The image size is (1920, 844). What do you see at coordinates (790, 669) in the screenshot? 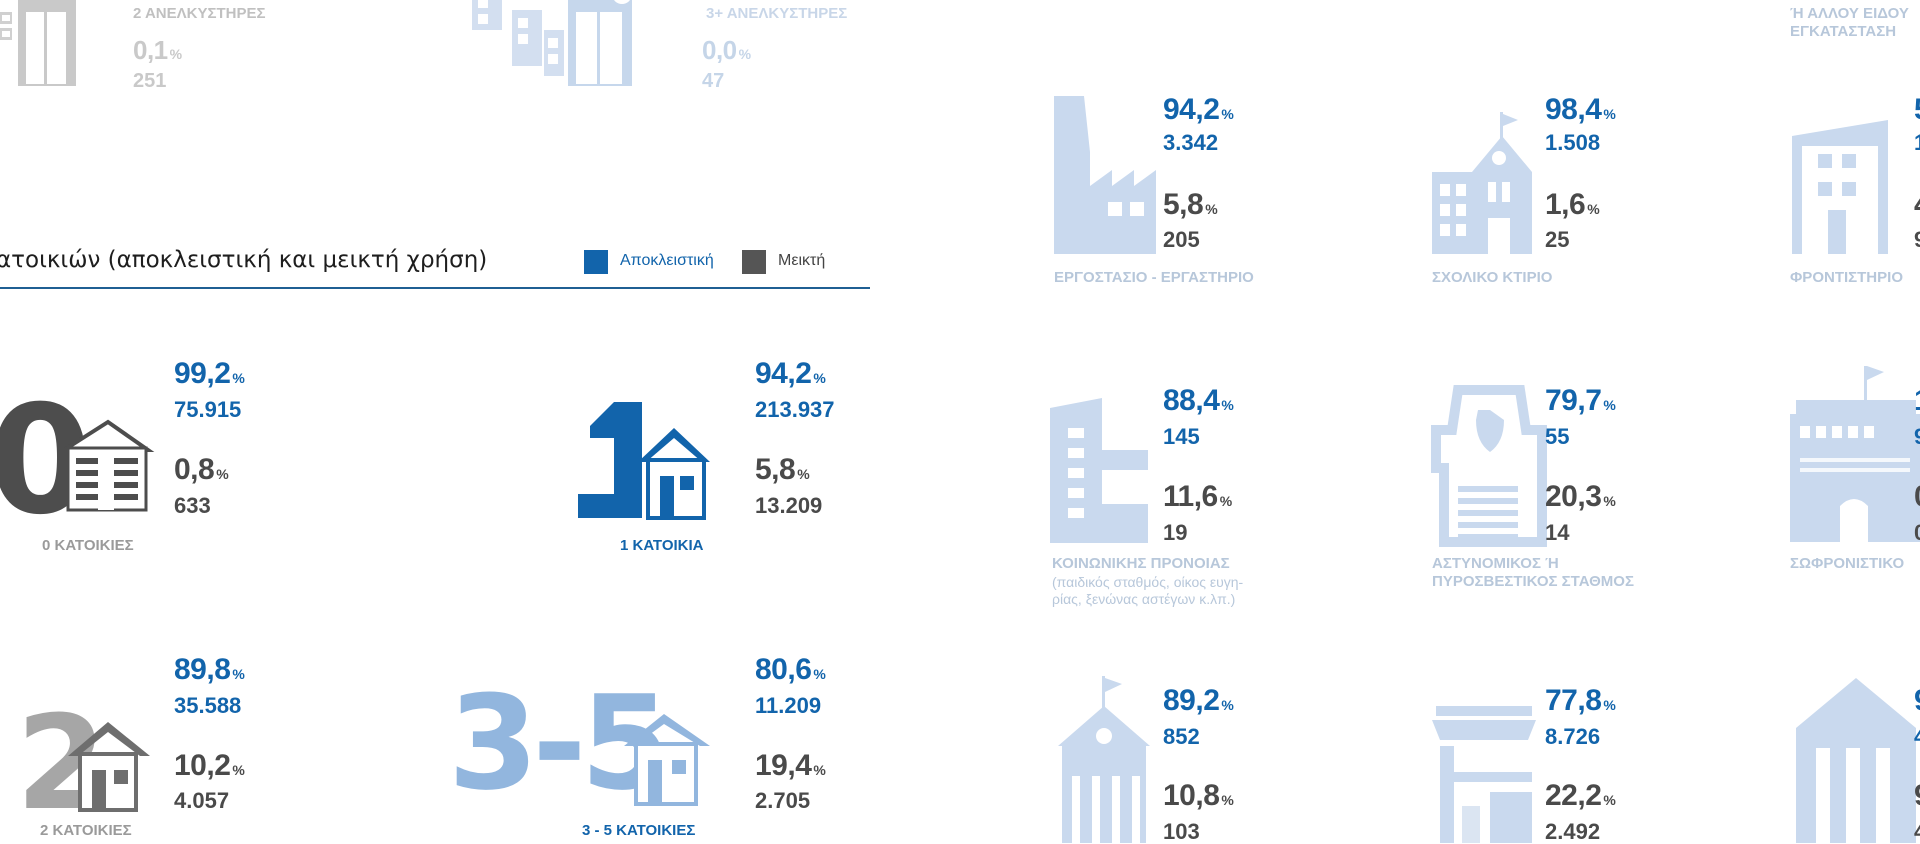
I see `three-to-five-exclusive-pct: 80,6%` at bounding box center [790, 669].